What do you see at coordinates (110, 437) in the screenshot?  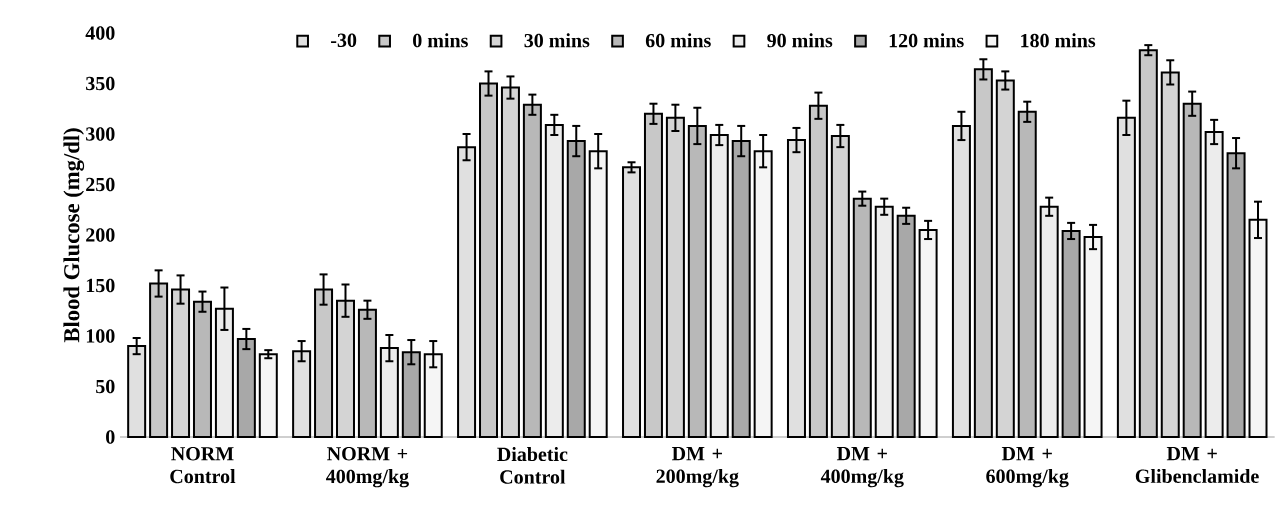 I see `y-tick-label: 0` at bounding box center [110, 437].